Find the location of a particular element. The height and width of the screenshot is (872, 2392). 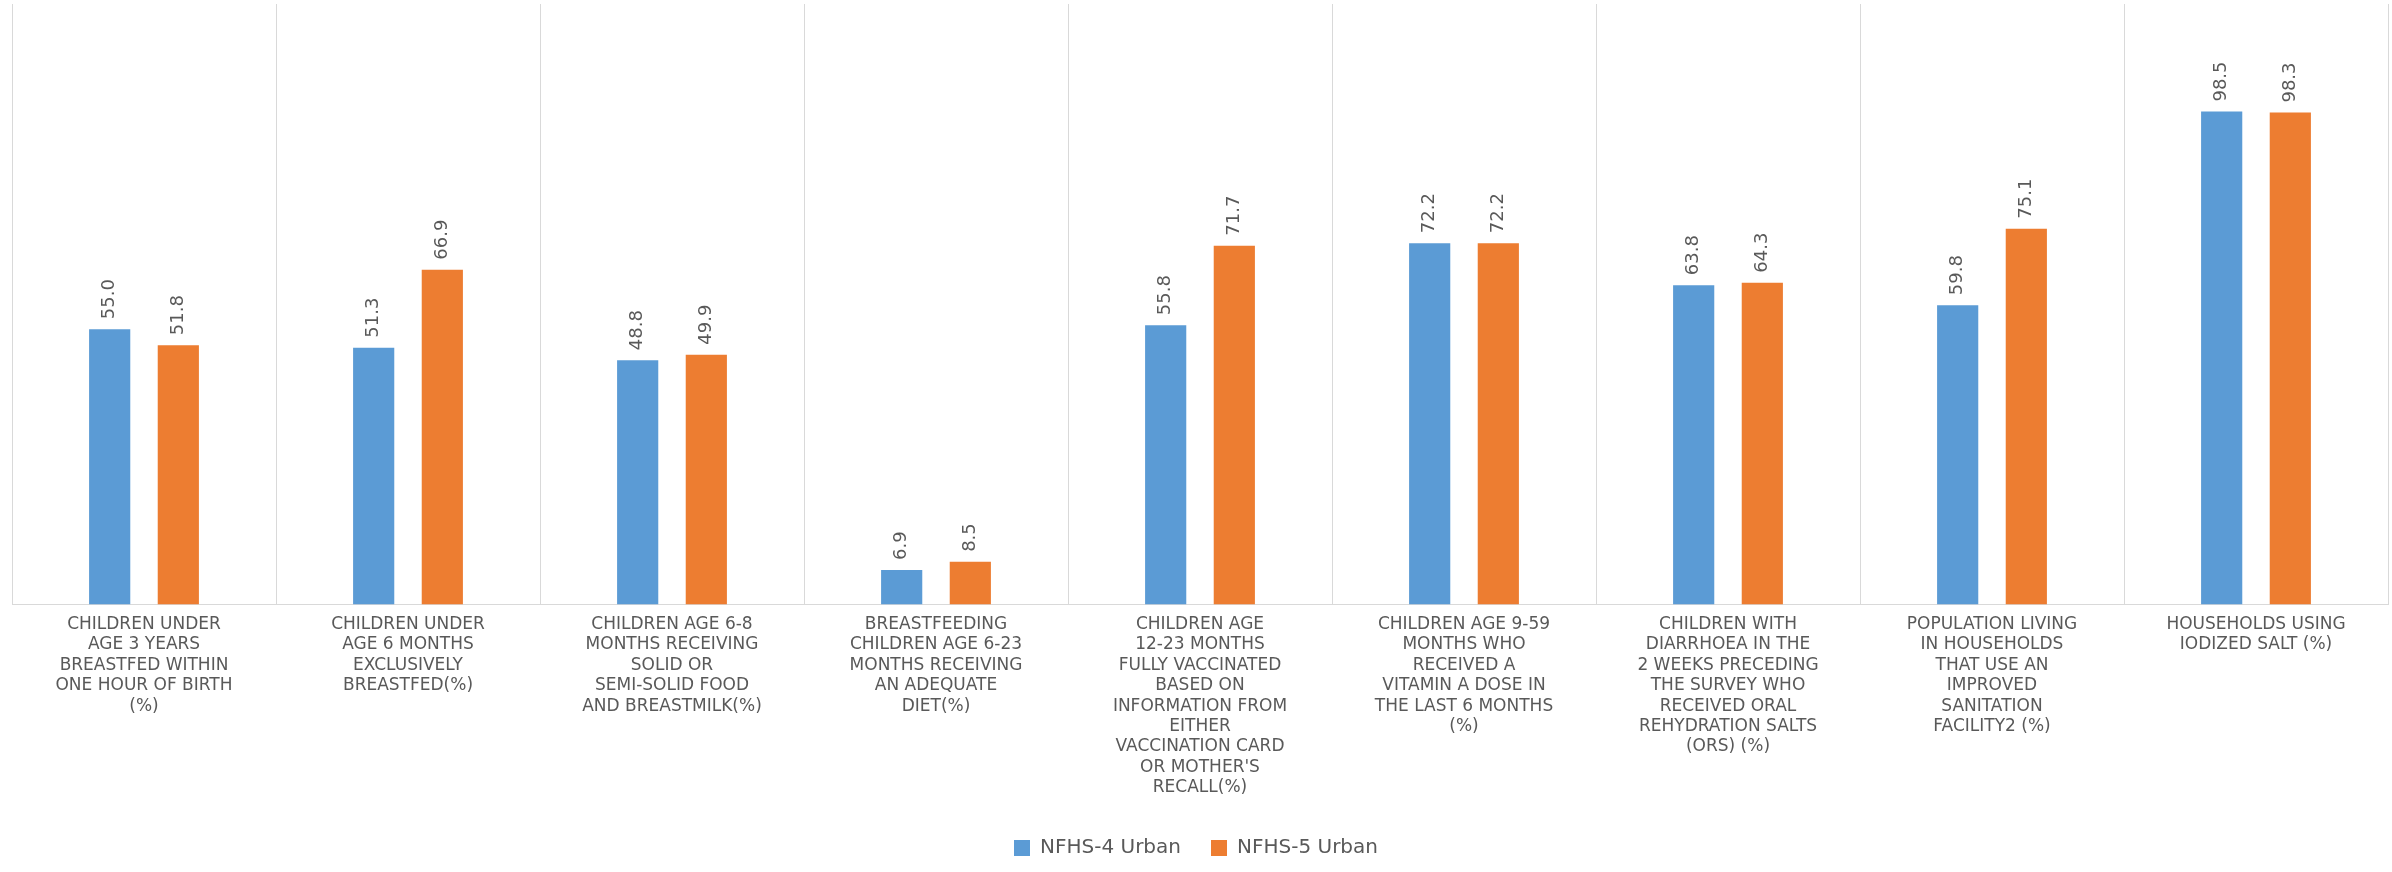

data-label: 98.3 is located at coordinates (2288, 82).